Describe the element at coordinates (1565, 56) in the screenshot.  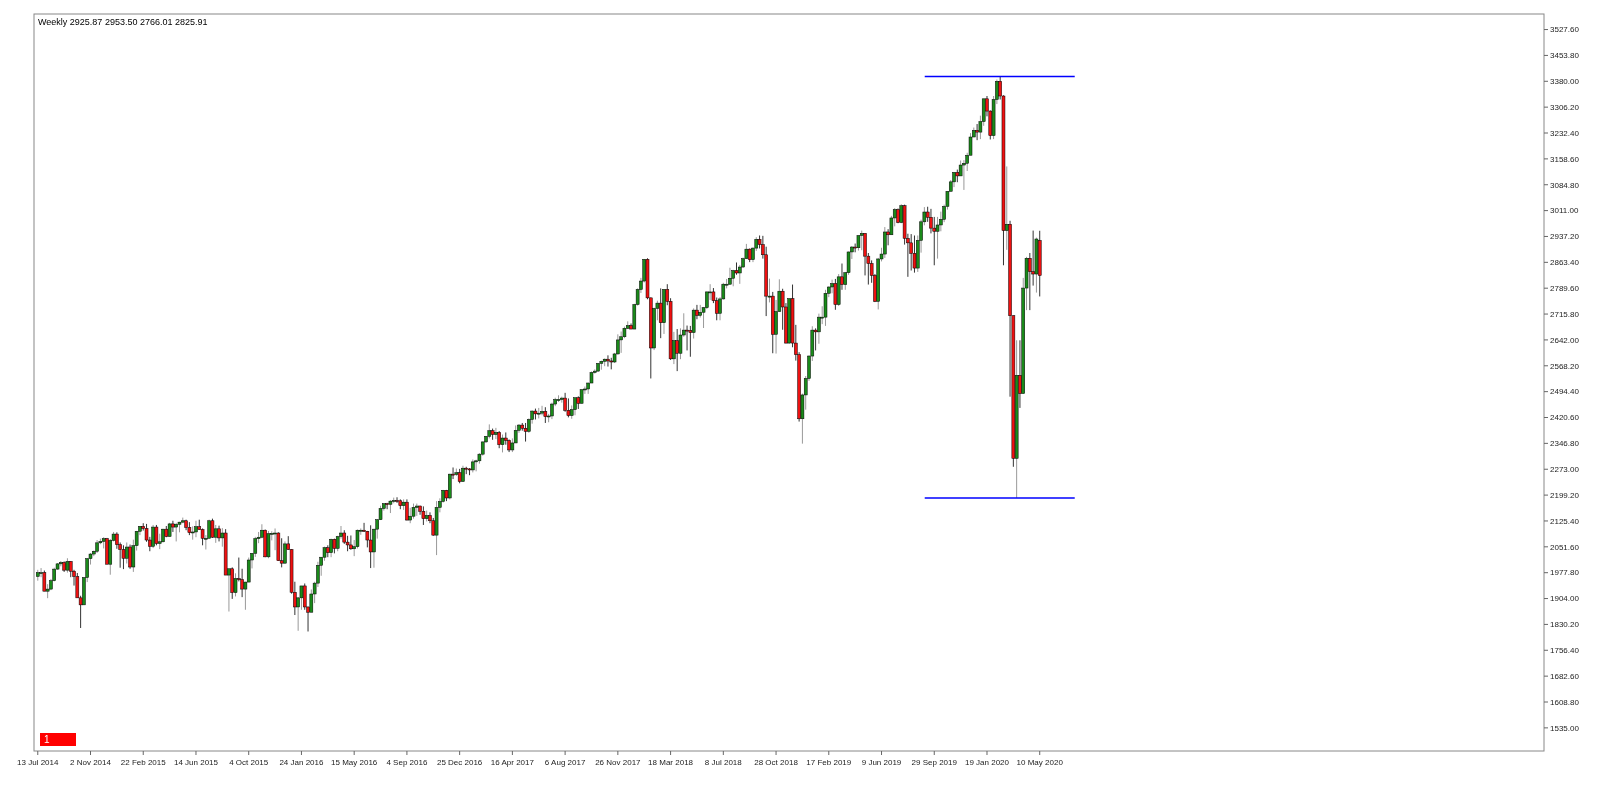
I see `y-tick-label: 3453.80` at that location.